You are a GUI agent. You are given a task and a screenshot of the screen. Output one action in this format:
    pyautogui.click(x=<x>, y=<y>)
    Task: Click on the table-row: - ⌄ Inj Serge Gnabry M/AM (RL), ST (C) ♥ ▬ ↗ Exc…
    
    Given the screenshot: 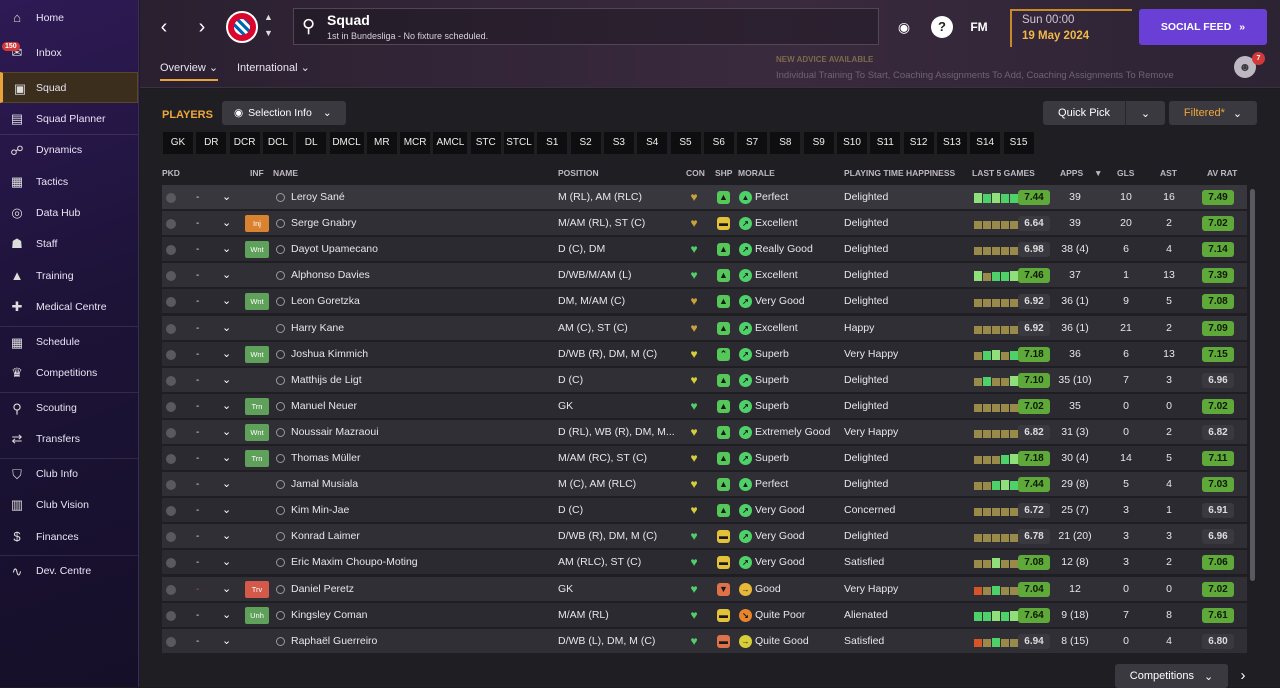 What is the action you would take?
    pyautogui.click(x=704, y=224)
    